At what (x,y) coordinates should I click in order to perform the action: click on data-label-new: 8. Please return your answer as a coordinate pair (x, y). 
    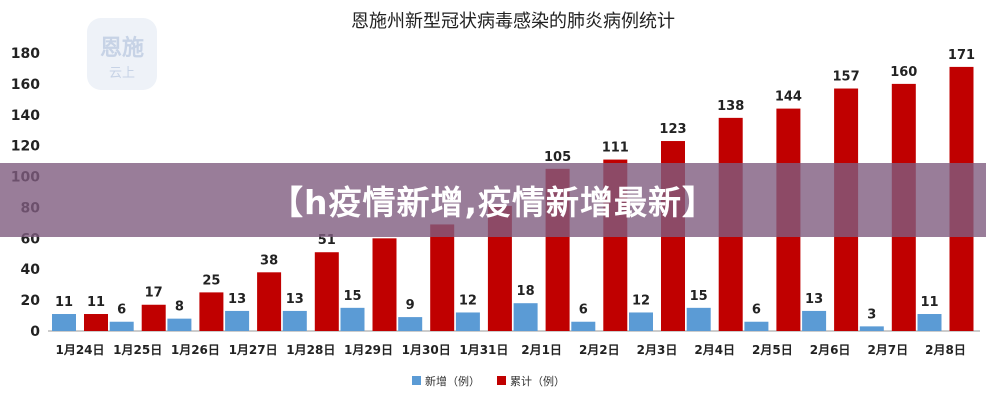
    Looking at the image, I should click on (179, 307).